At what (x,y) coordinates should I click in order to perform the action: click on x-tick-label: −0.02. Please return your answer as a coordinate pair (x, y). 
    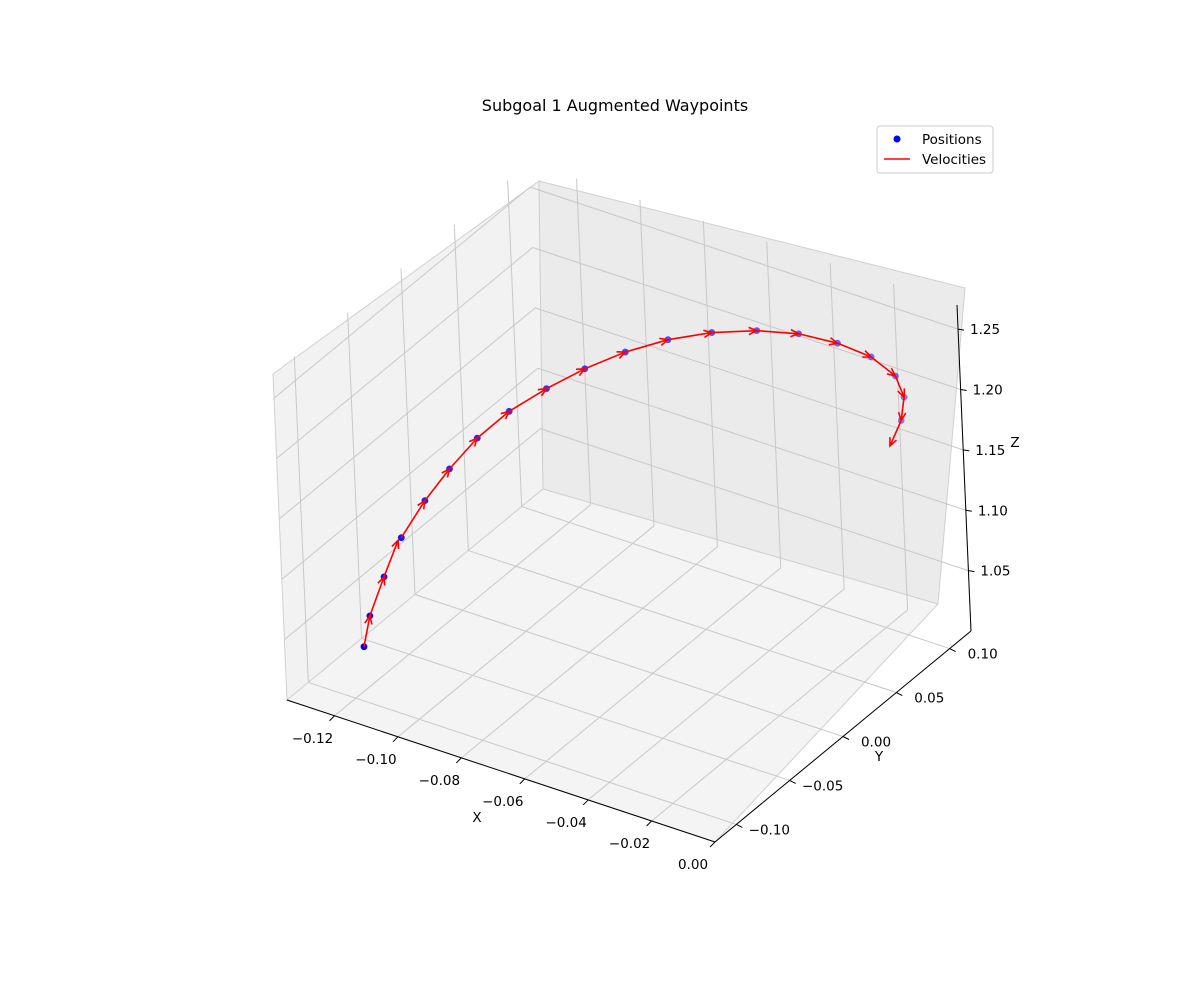
    Looking at the image, I should click on (629, 844).